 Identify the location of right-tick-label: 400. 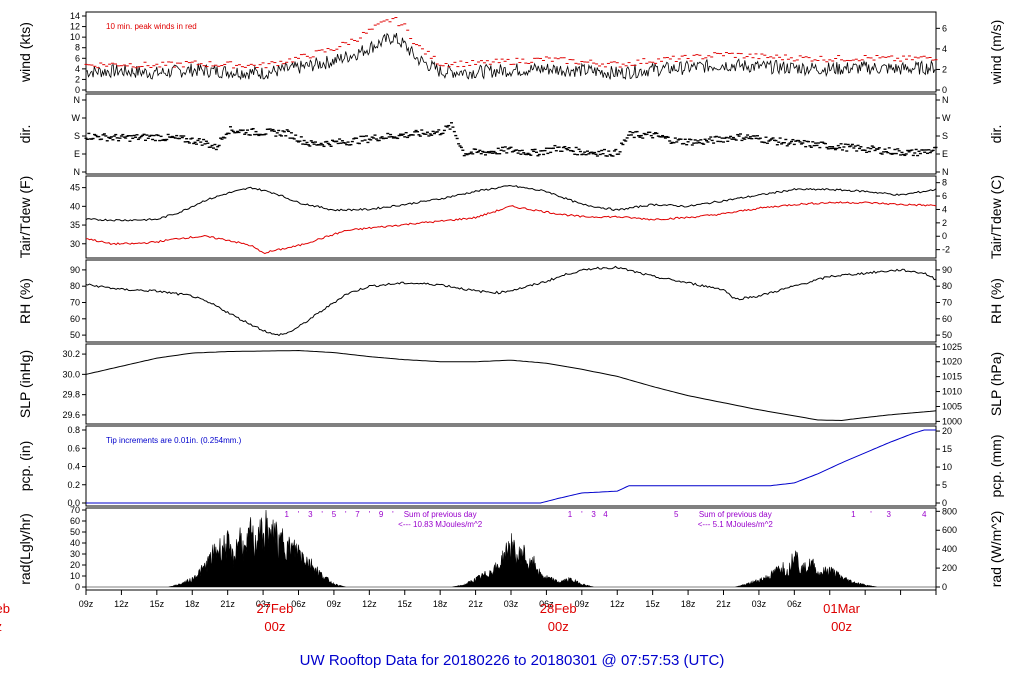
(949, 549).